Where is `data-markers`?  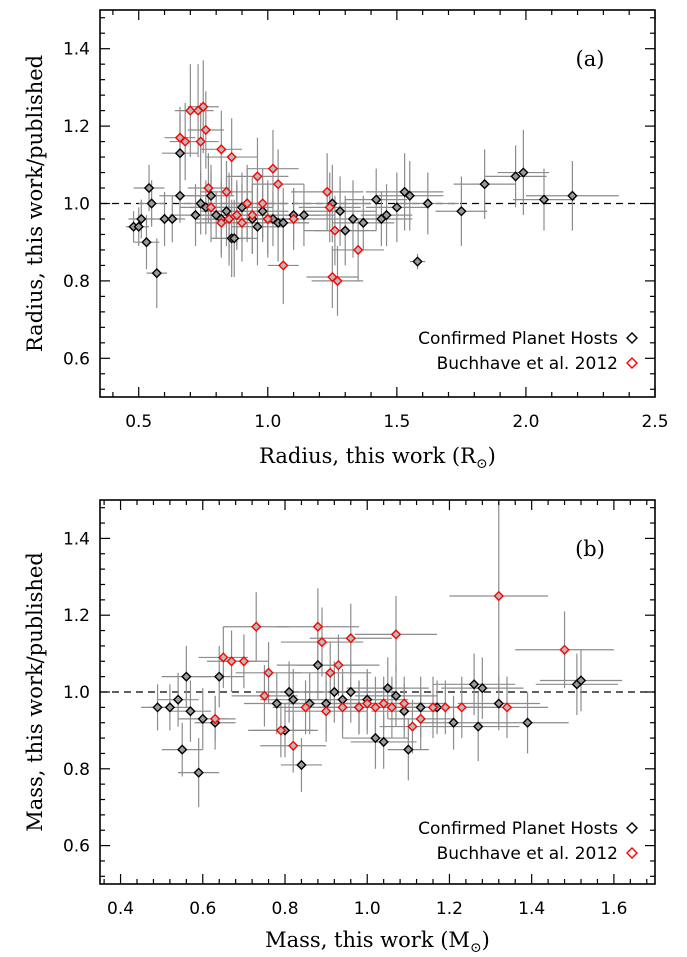
data-markers is located at coordinates (369, 684).